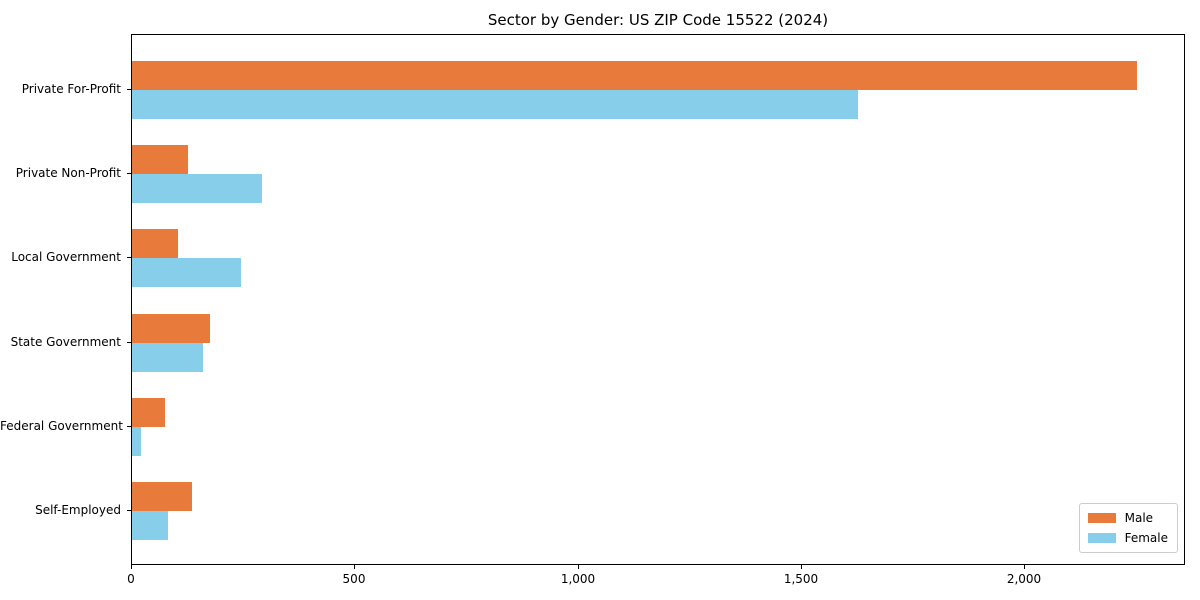 Image resolution: width=1200 pixels, height=600 pixels. What do you see at coordinates (136, 441) in the screenshot?
I see `bar-female-federal-government` at bounding box center [136, 441].